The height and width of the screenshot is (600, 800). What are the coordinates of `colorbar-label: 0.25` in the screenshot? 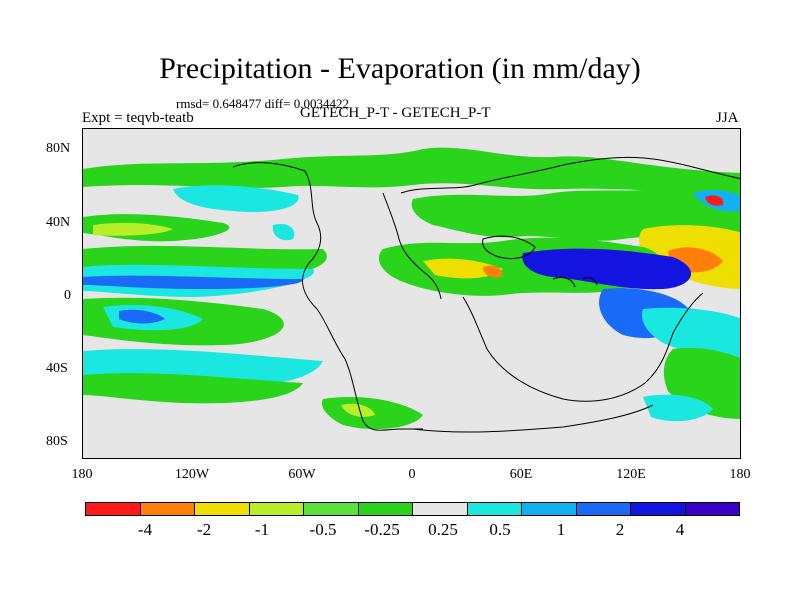 It's located at (443, 529).